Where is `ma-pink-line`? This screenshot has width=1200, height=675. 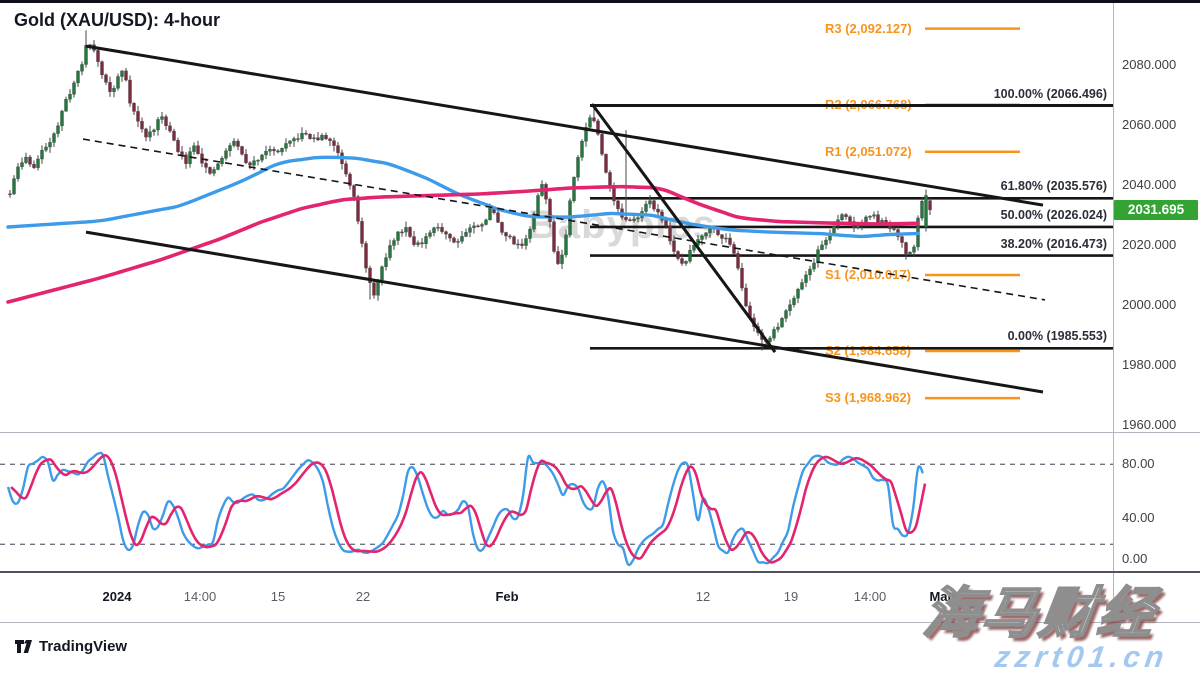 ma-pink-line is located at coordinates (463, 244).